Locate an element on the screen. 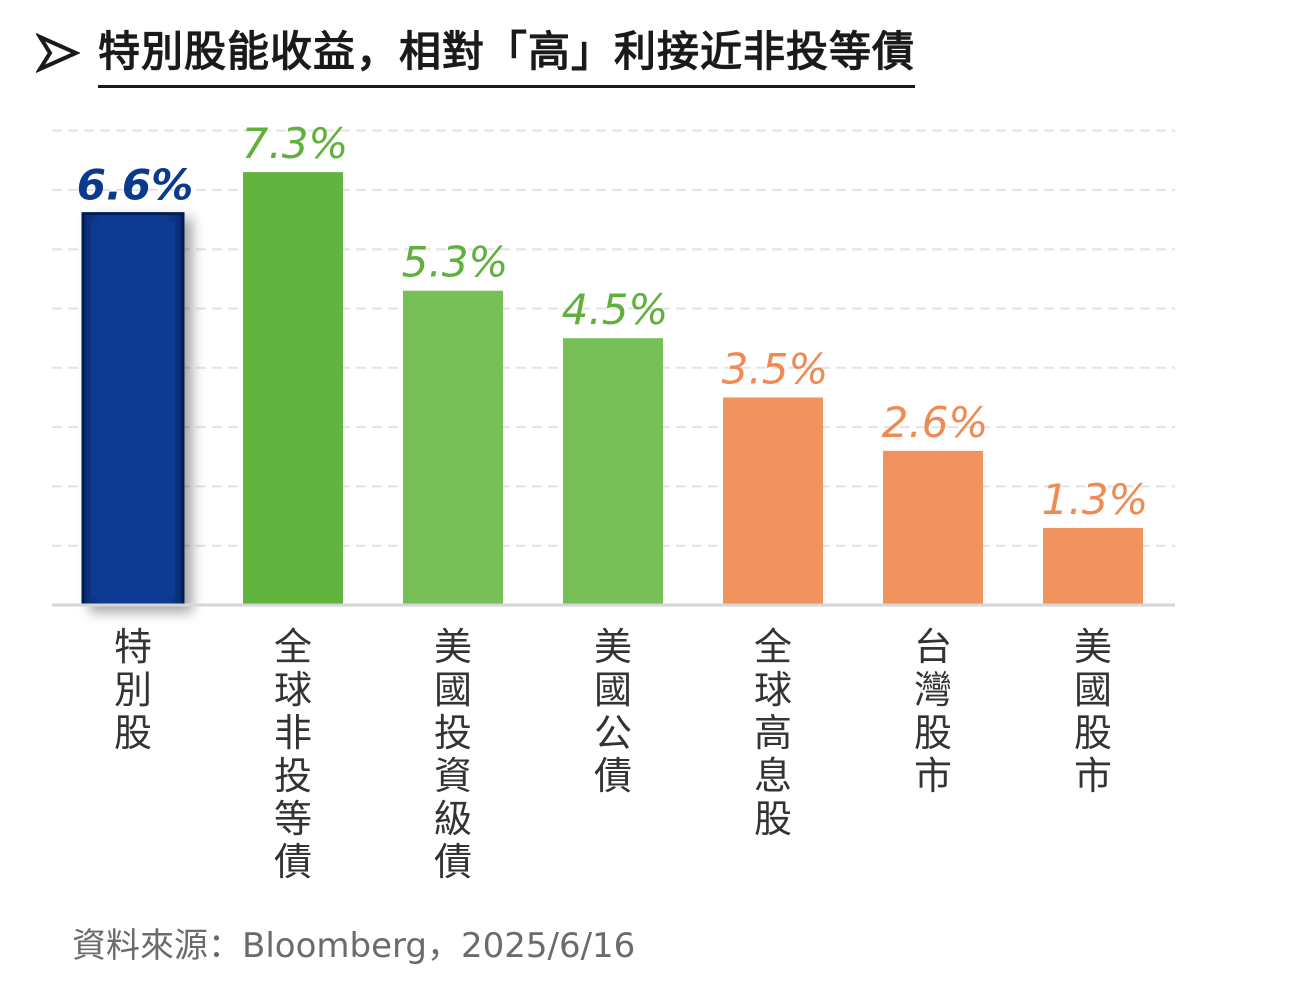 This screenshot has width=1307, height=987. arrowhead-bullet-icon is located at coordinates (58, 53).